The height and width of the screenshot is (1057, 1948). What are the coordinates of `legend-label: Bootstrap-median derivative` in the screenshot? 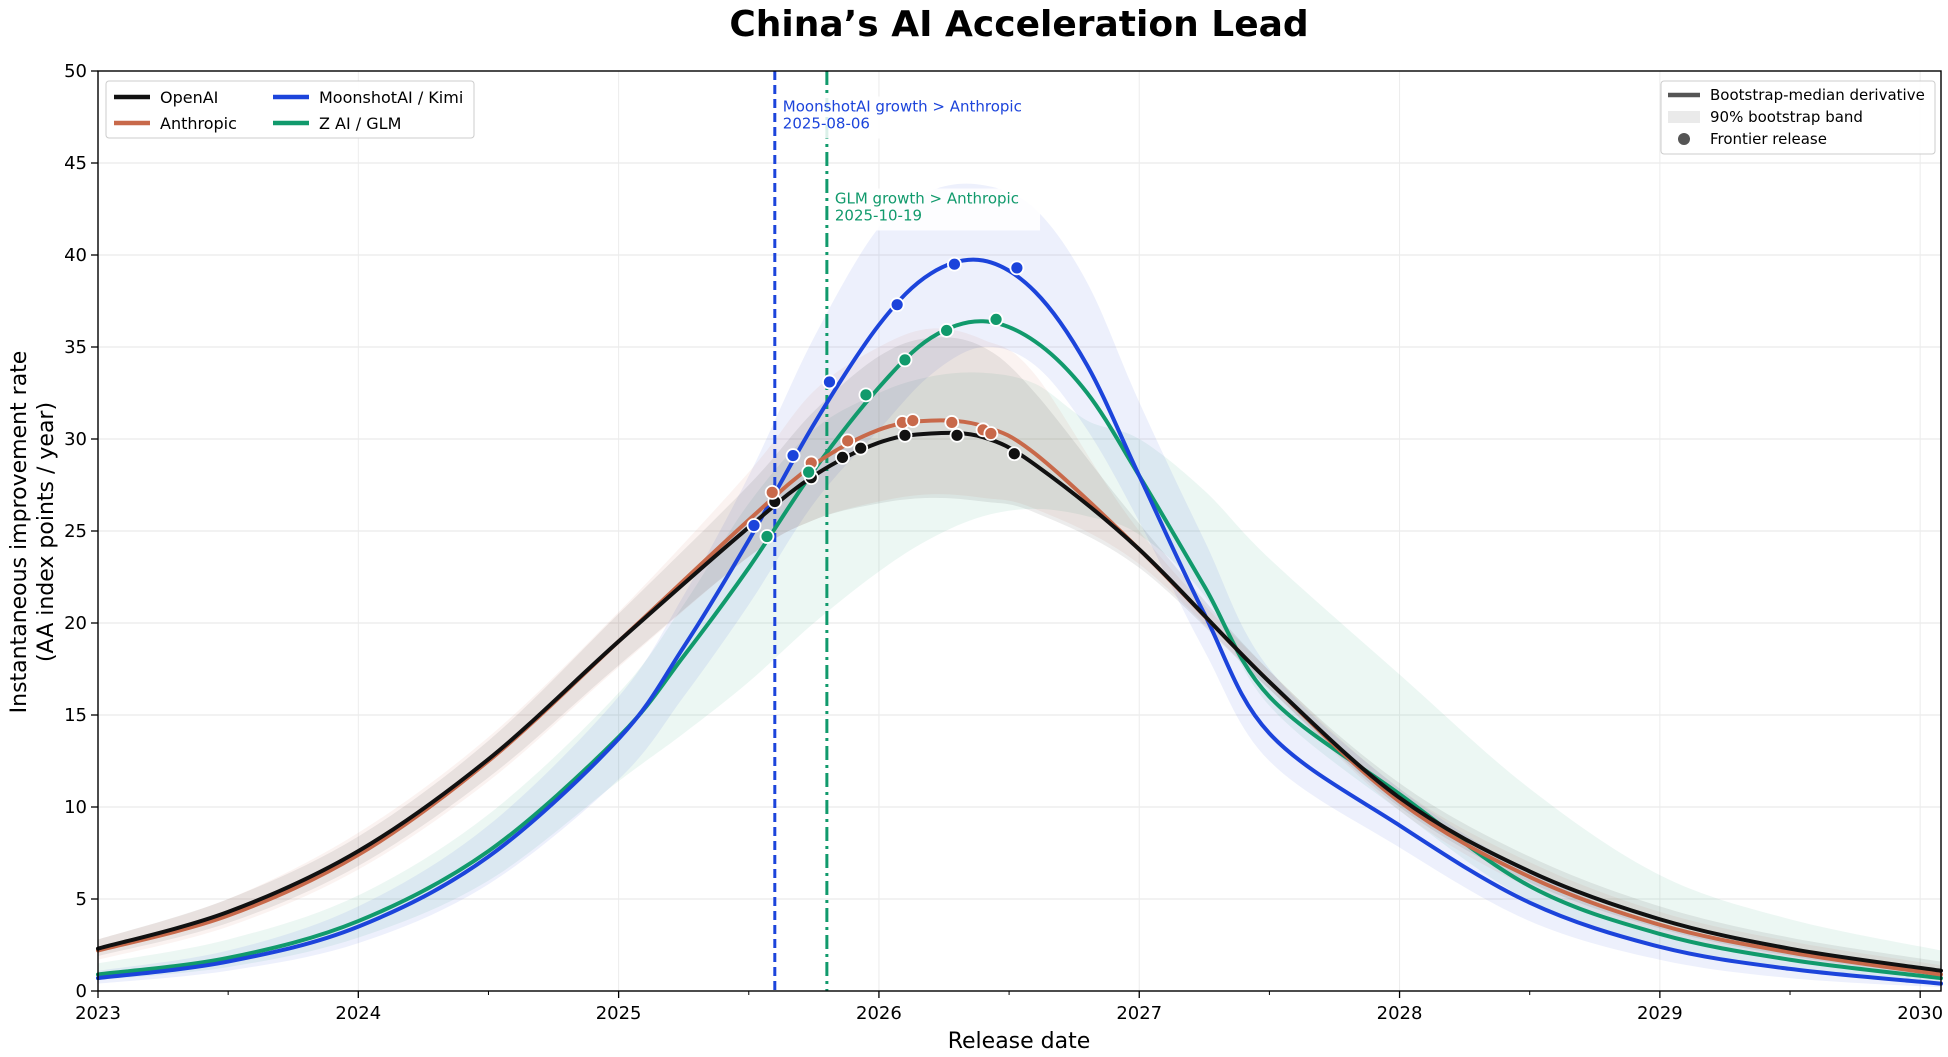 It's located at (1817, 95).